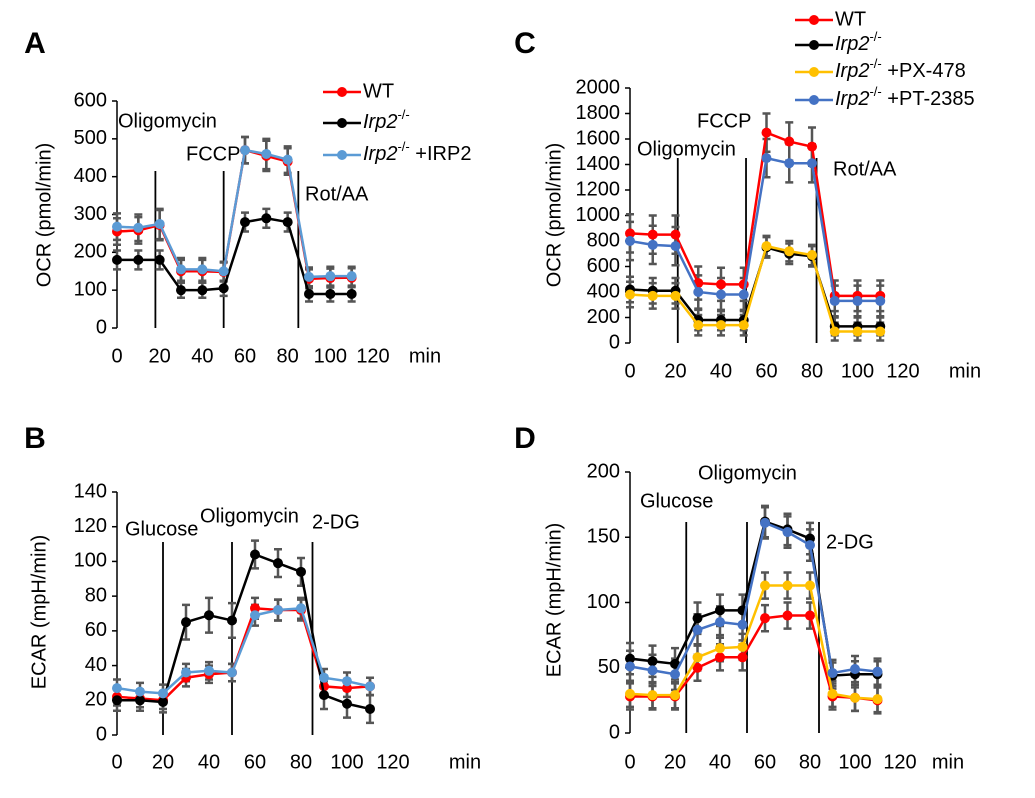 This screenshot has height=798, width=1035. I want to click on legend-label: WT, so click(378, 91).